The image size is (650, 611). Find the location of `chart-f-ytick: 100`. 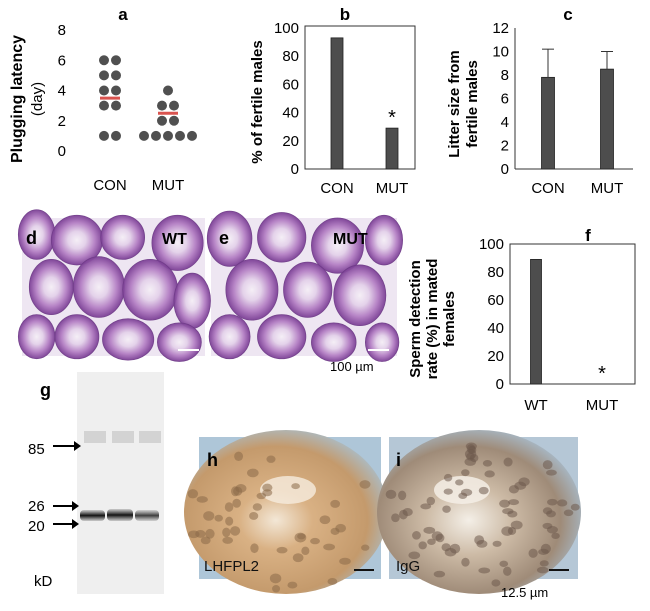

chart-f-ytick: 100 is located at coordinates (491, 244).